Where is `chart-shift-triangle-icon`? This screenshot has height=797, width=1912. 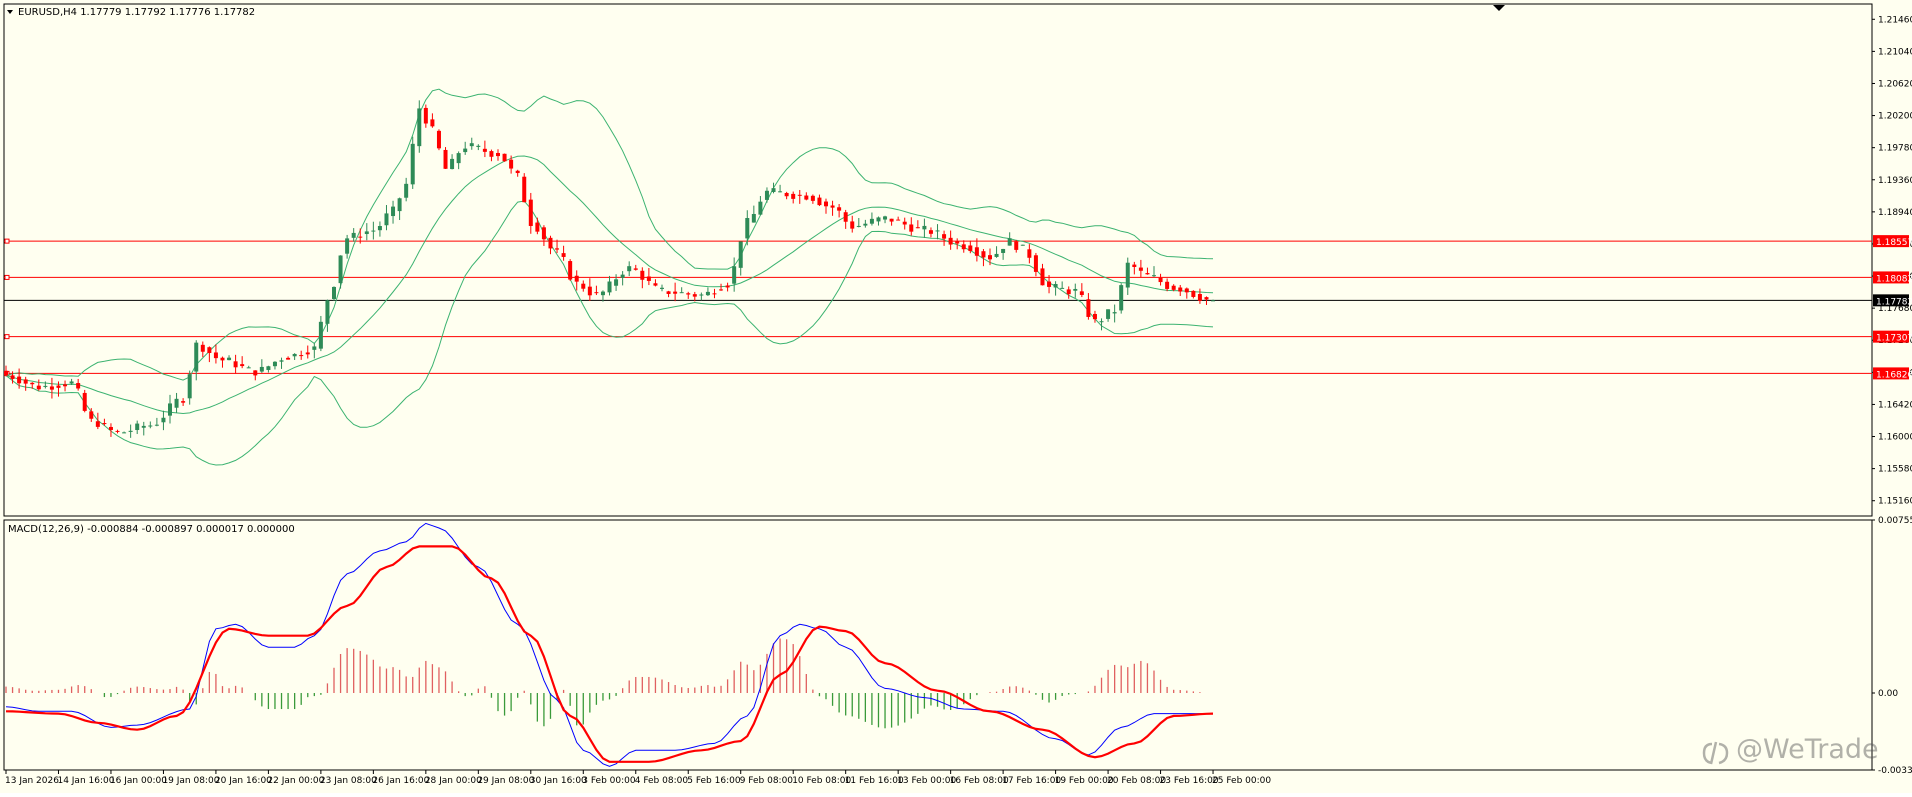 chart-shift-triangle-icon is located at coordinates (1499, 8).